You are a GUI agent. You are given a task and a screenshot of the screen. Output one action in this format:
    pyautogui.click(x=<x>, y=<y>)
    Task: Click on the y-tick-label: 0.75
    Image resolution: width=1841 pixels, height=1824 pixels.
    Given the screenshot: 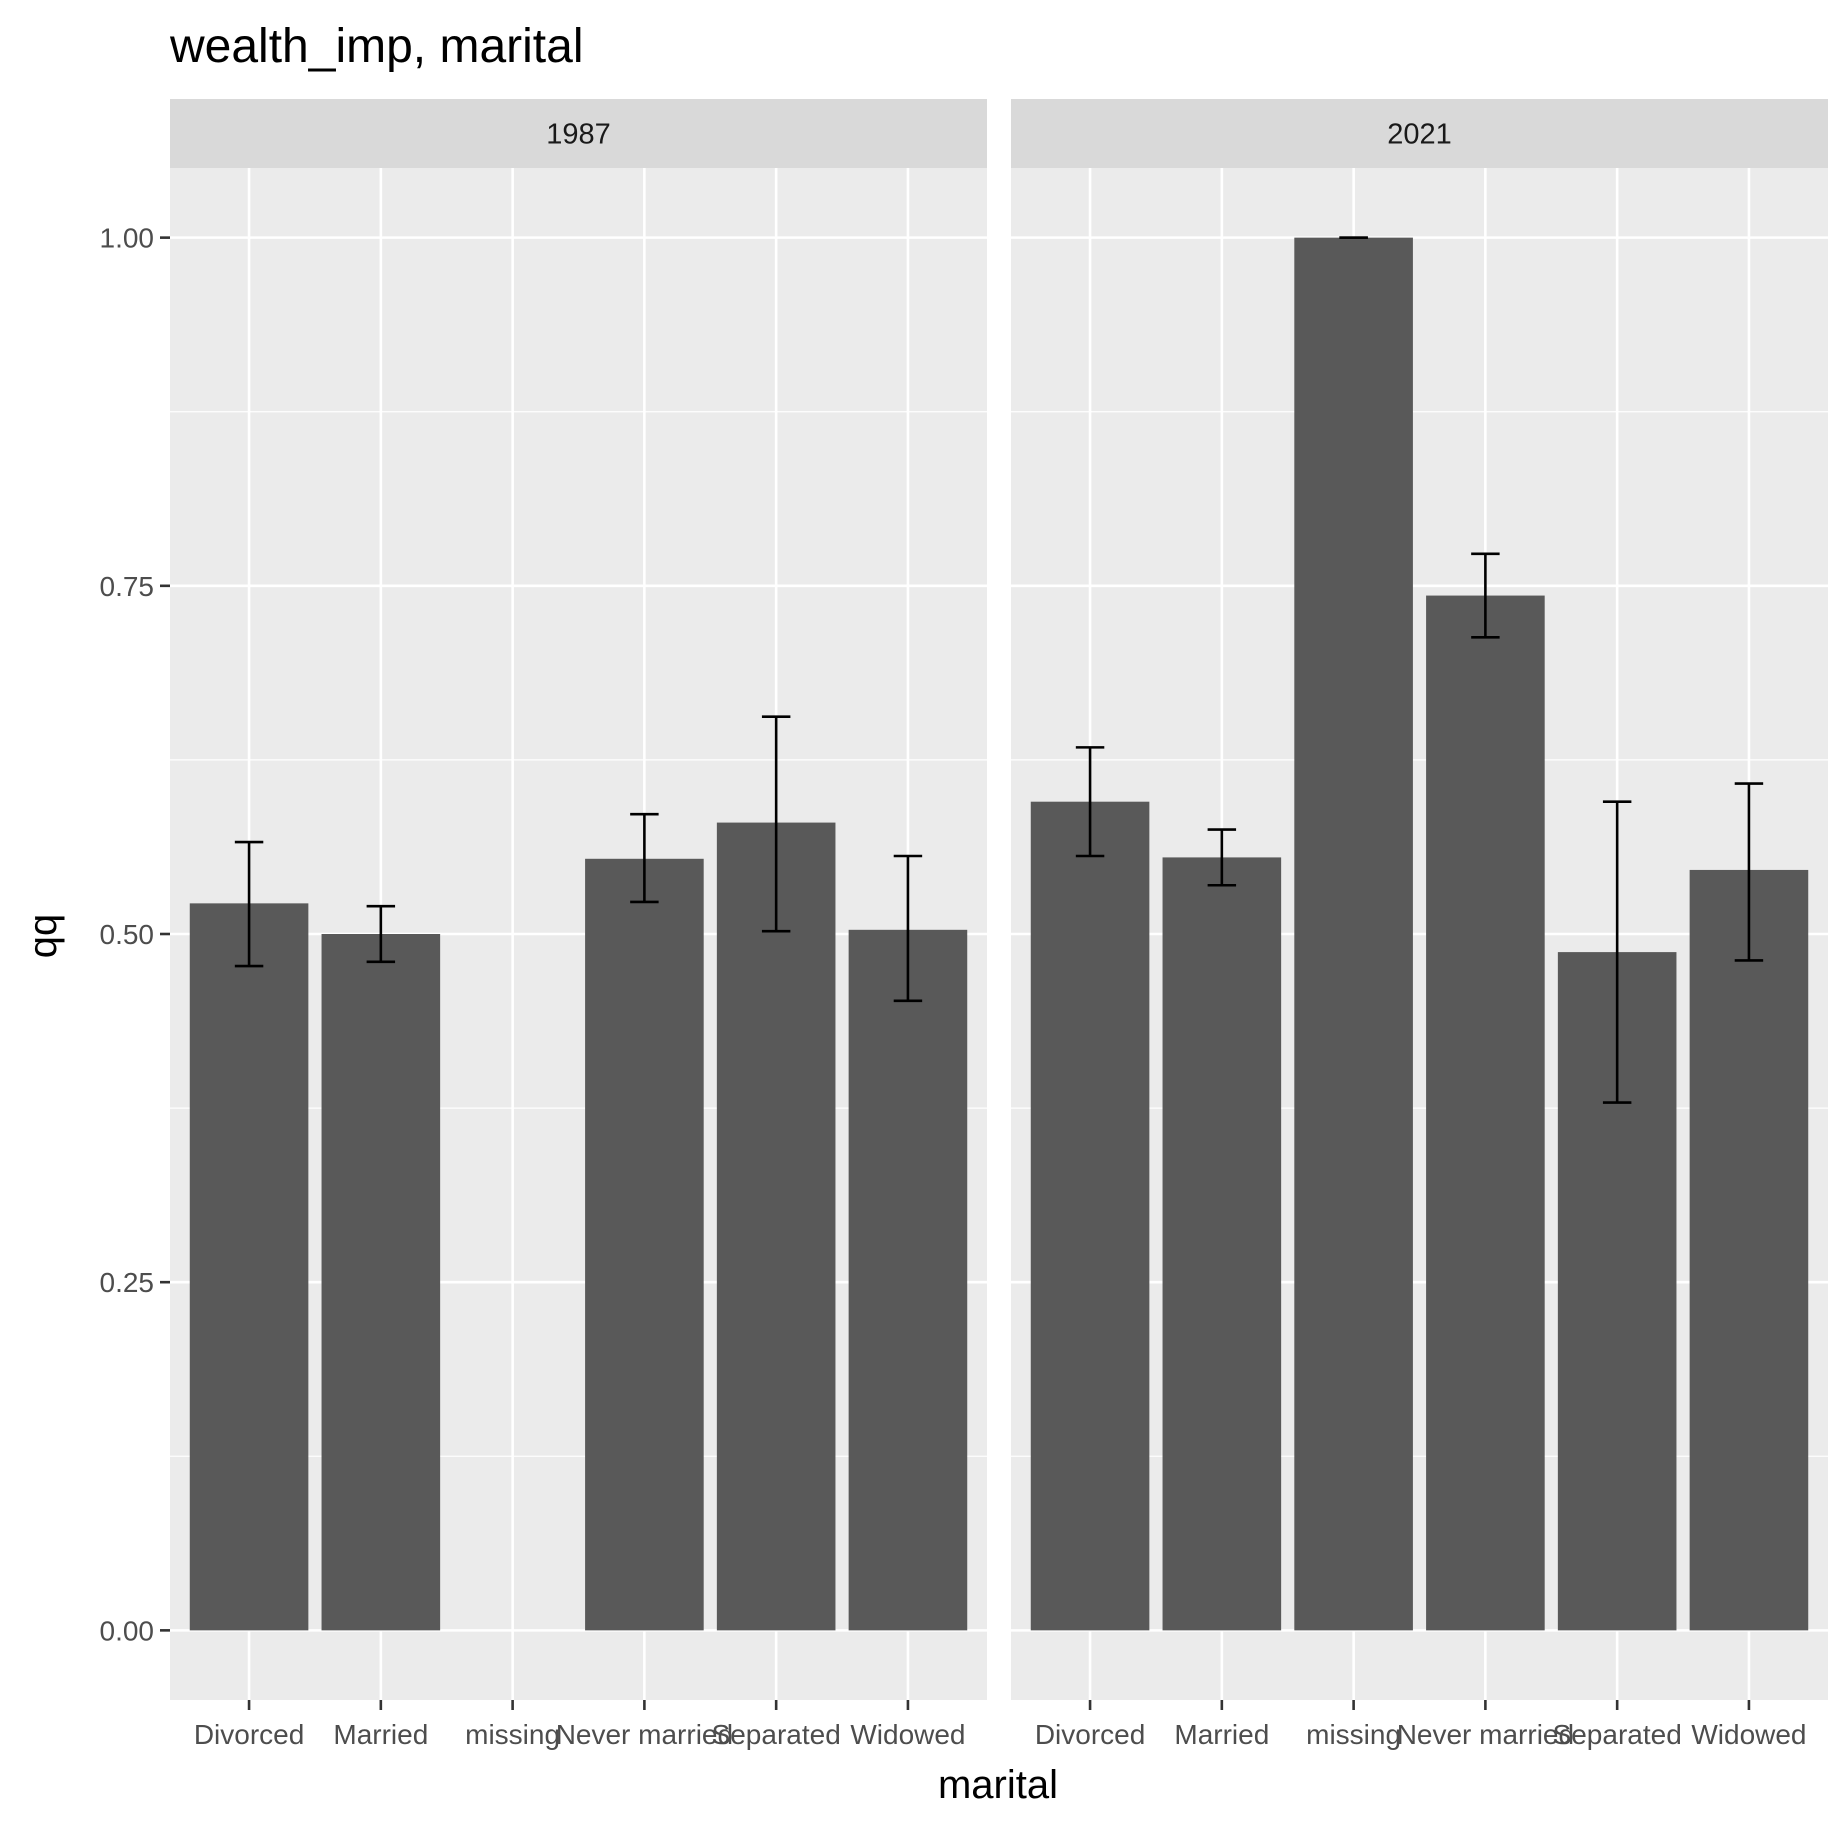 What is the action you would take?
    pyautogui.click(x=127, y=586)
    